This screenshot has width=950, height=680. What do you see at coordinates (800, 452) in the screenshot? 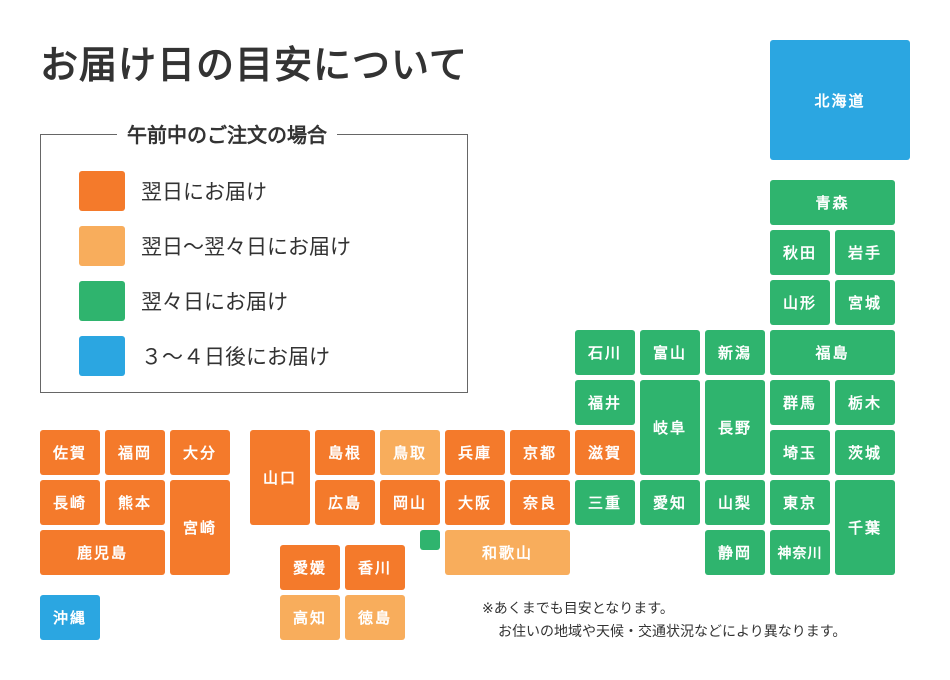
I see `pref-saitama: 埼玉` at bounding box center [800, 452].